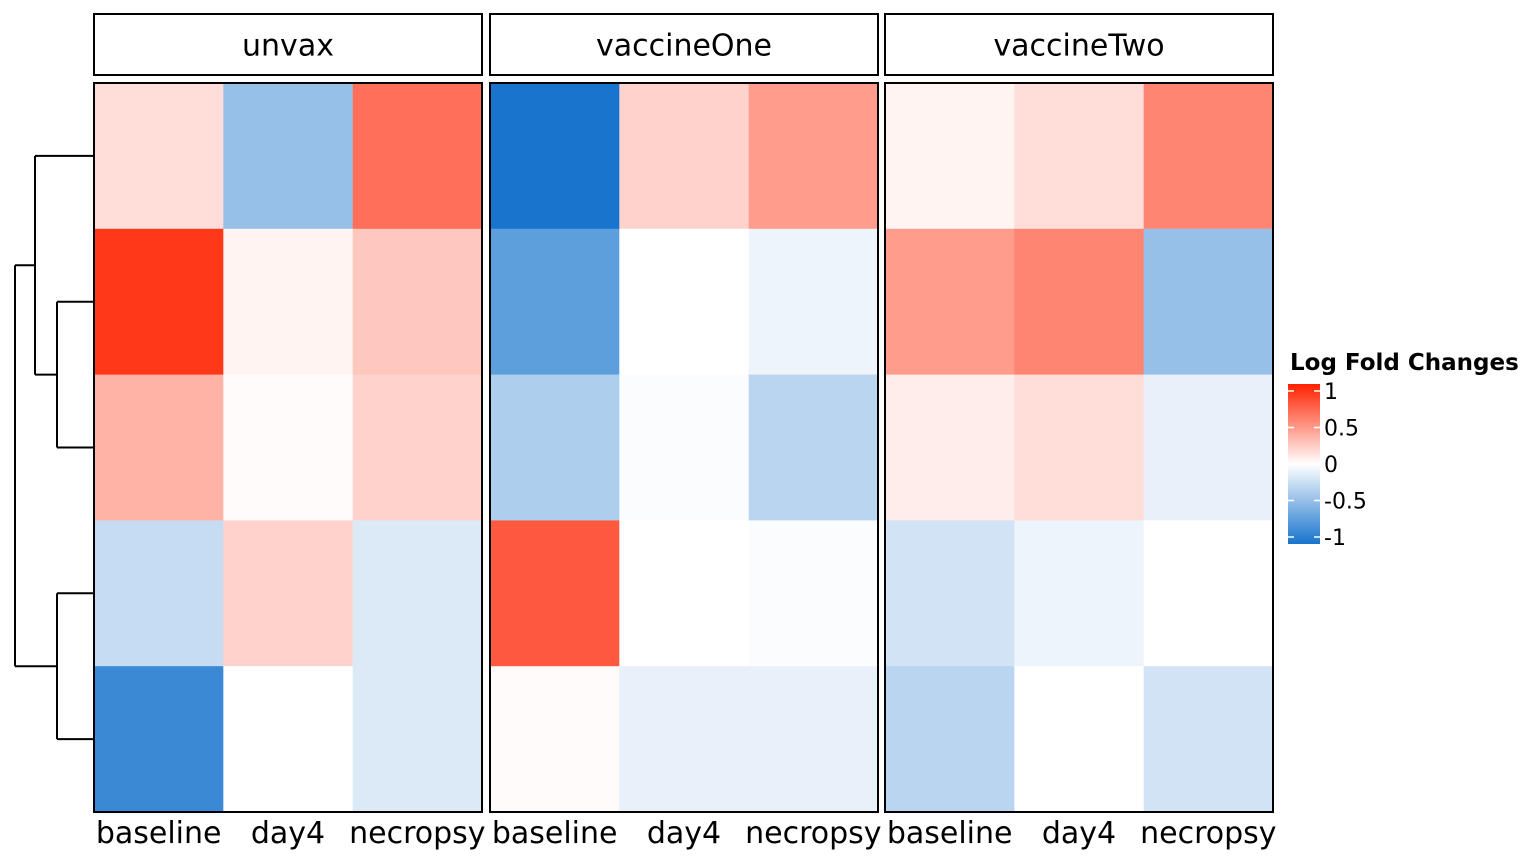  I want to click on row-dendrogram, so click(53, 447).